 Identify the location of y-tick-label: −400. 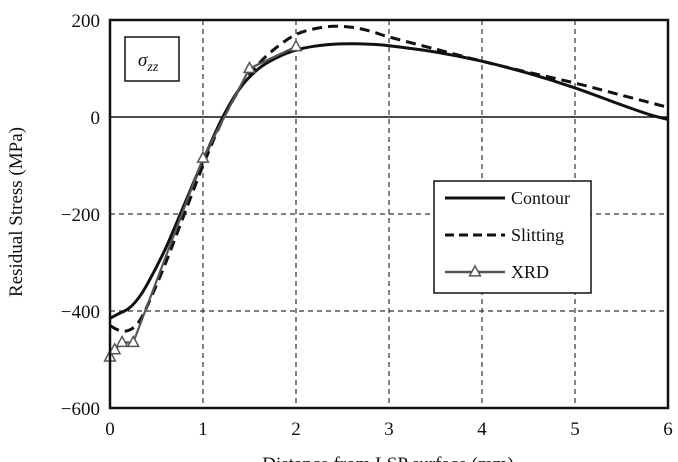
(80, 312).